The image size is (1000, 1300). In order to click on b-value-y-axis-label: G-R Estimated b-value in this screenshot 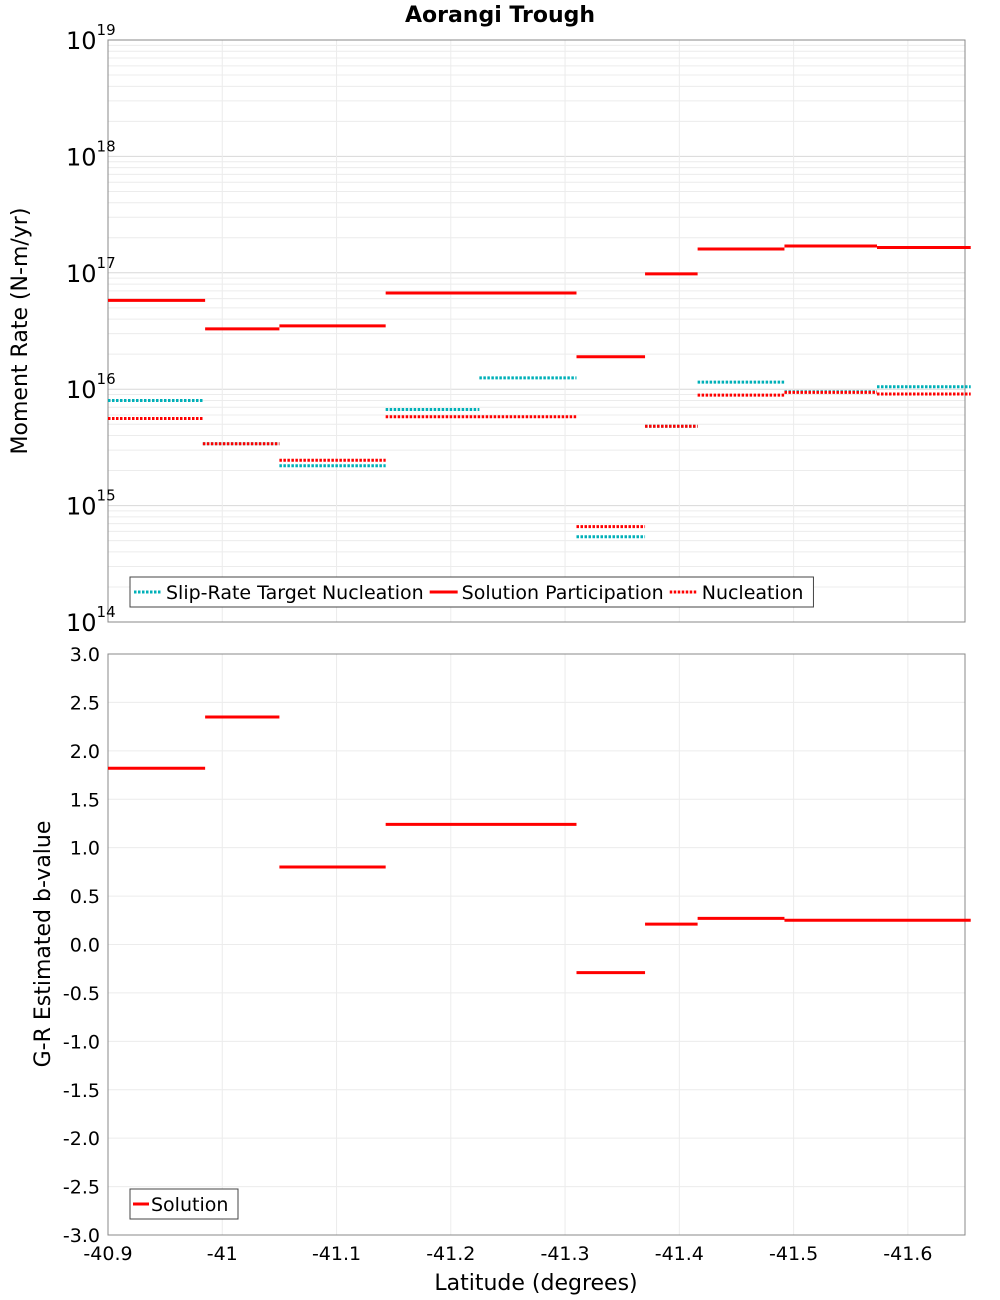, I will do `click(43, 944)`.